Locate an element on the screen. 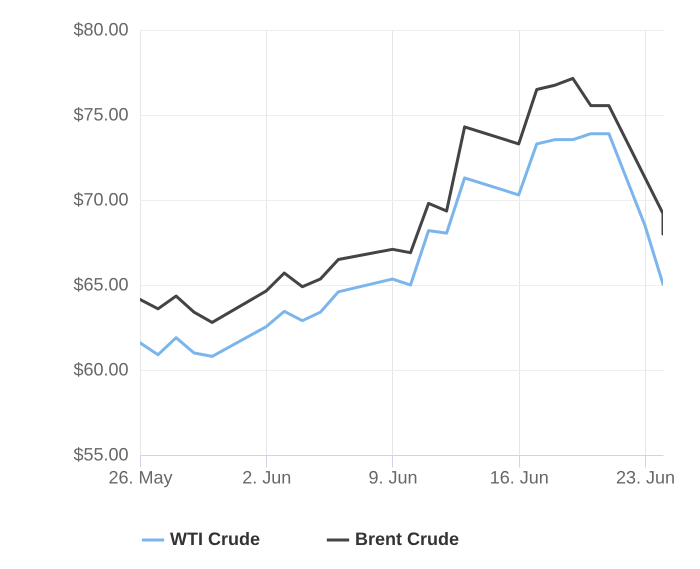 The width and height of the screenshot is (700, 569). y-tick-label: $70.00 is located at coordinates (100, 200).